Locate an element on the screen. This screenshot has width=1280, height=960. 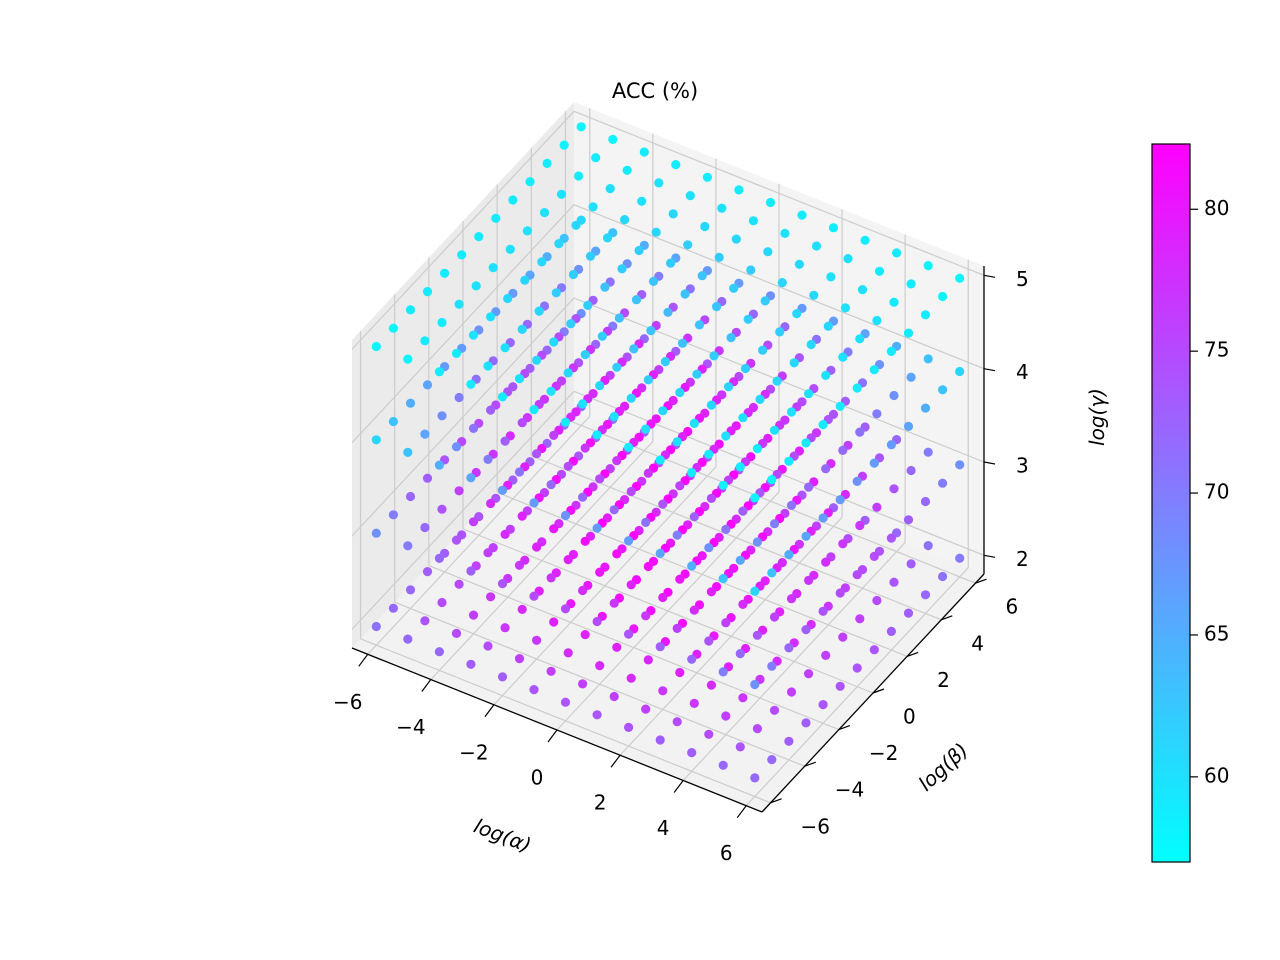
y-axis-label: log(β) is located at coordinates (943, 767).